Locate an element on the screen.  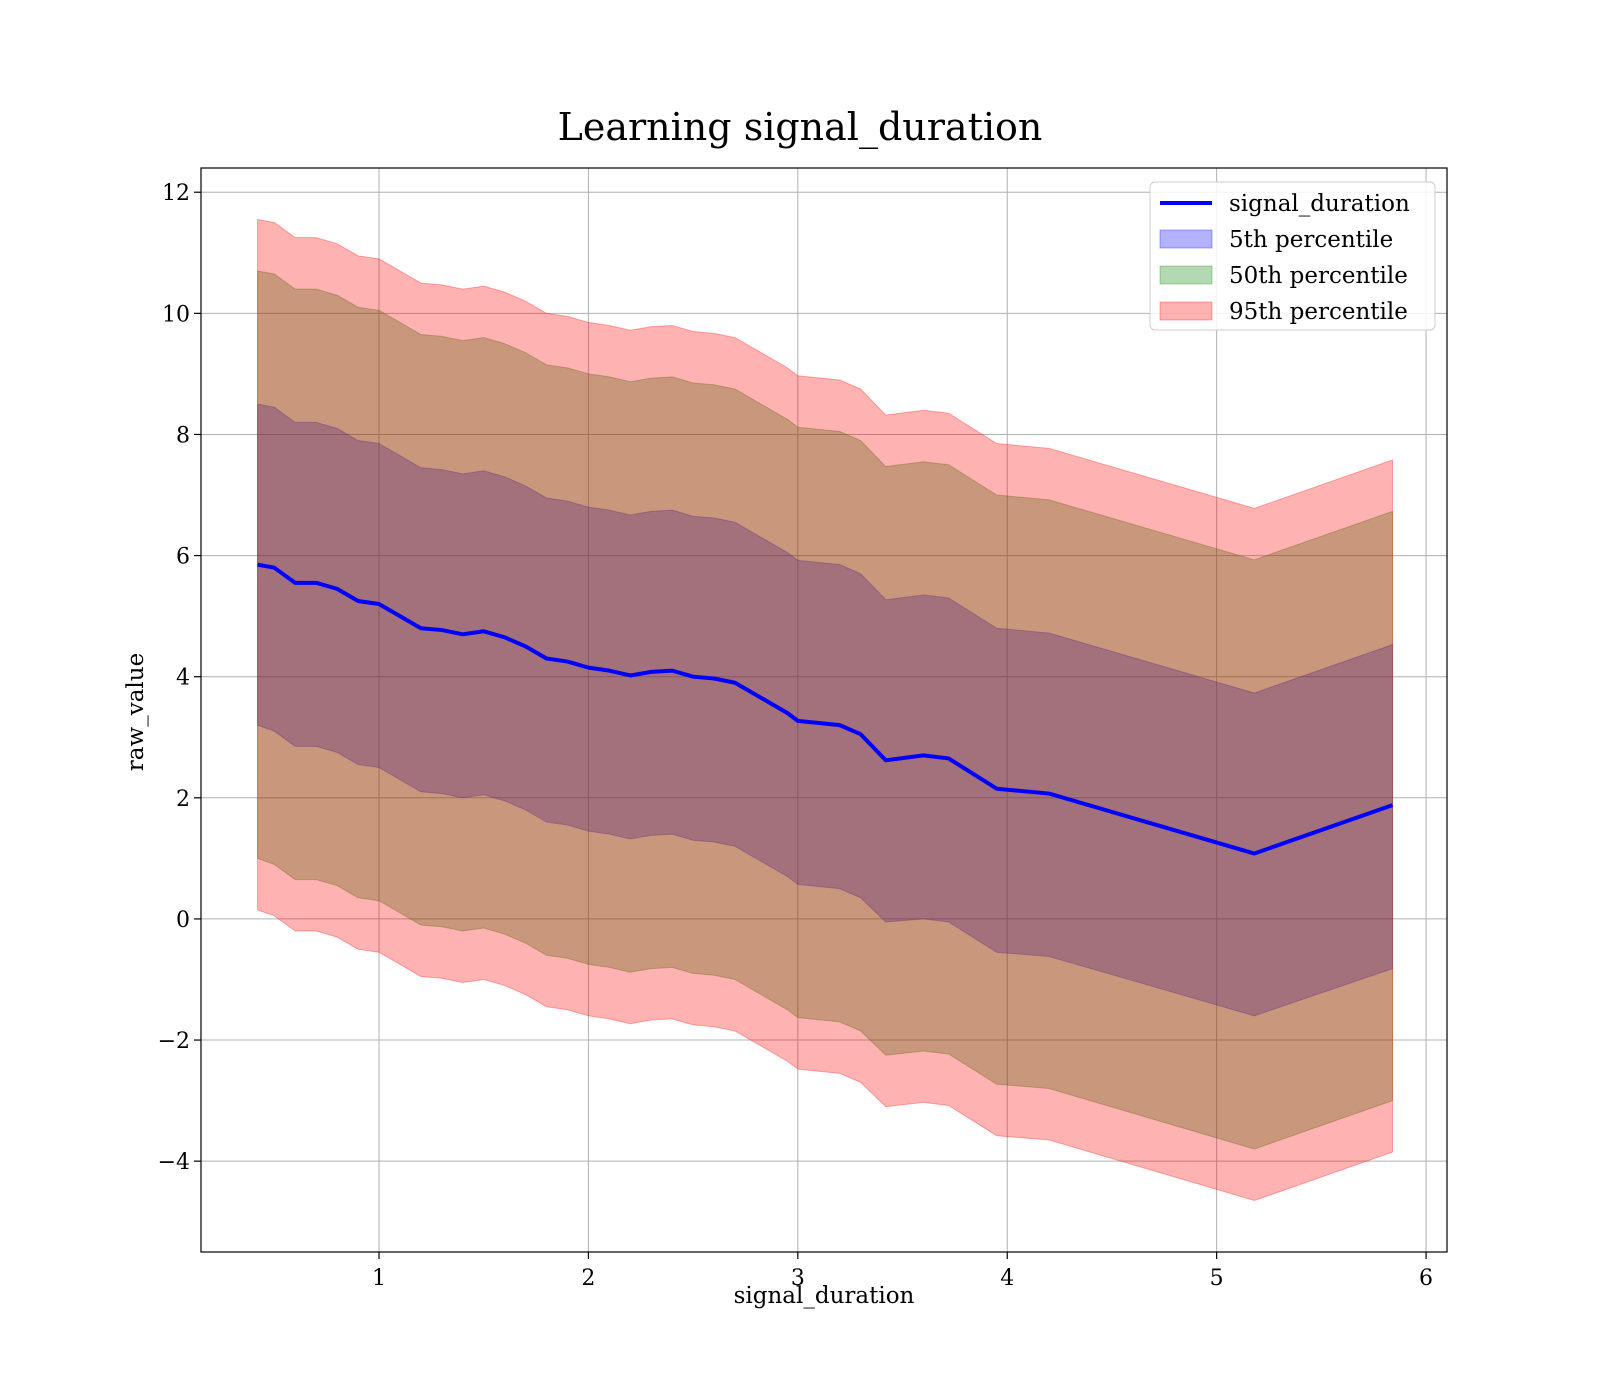
y-axis-label: raw_value is located at coordinates (136, 712).